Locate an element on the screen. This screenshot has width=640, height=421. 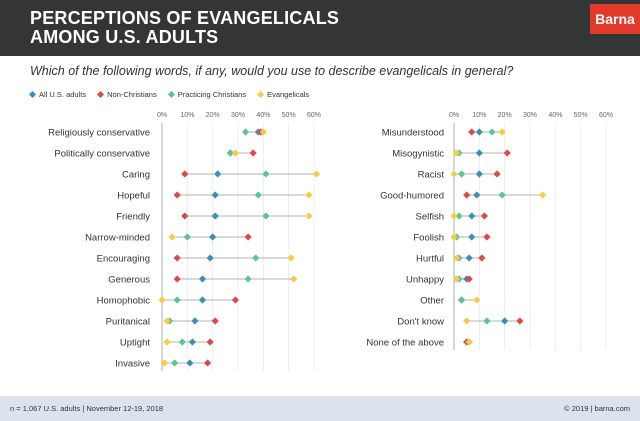
legend-item-evangelicals: Evangelicals is located at coordinates (283, 94).